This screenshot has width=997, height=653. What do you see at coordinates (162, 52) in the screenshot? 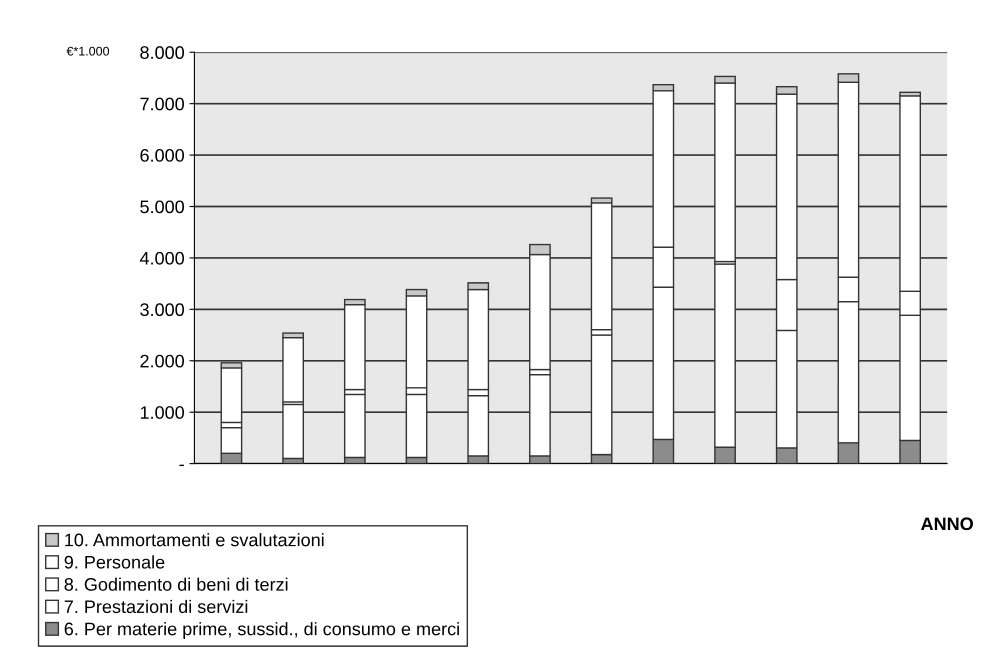
I see `y-tick-label: 8.000` at bounding box center [162, 52].